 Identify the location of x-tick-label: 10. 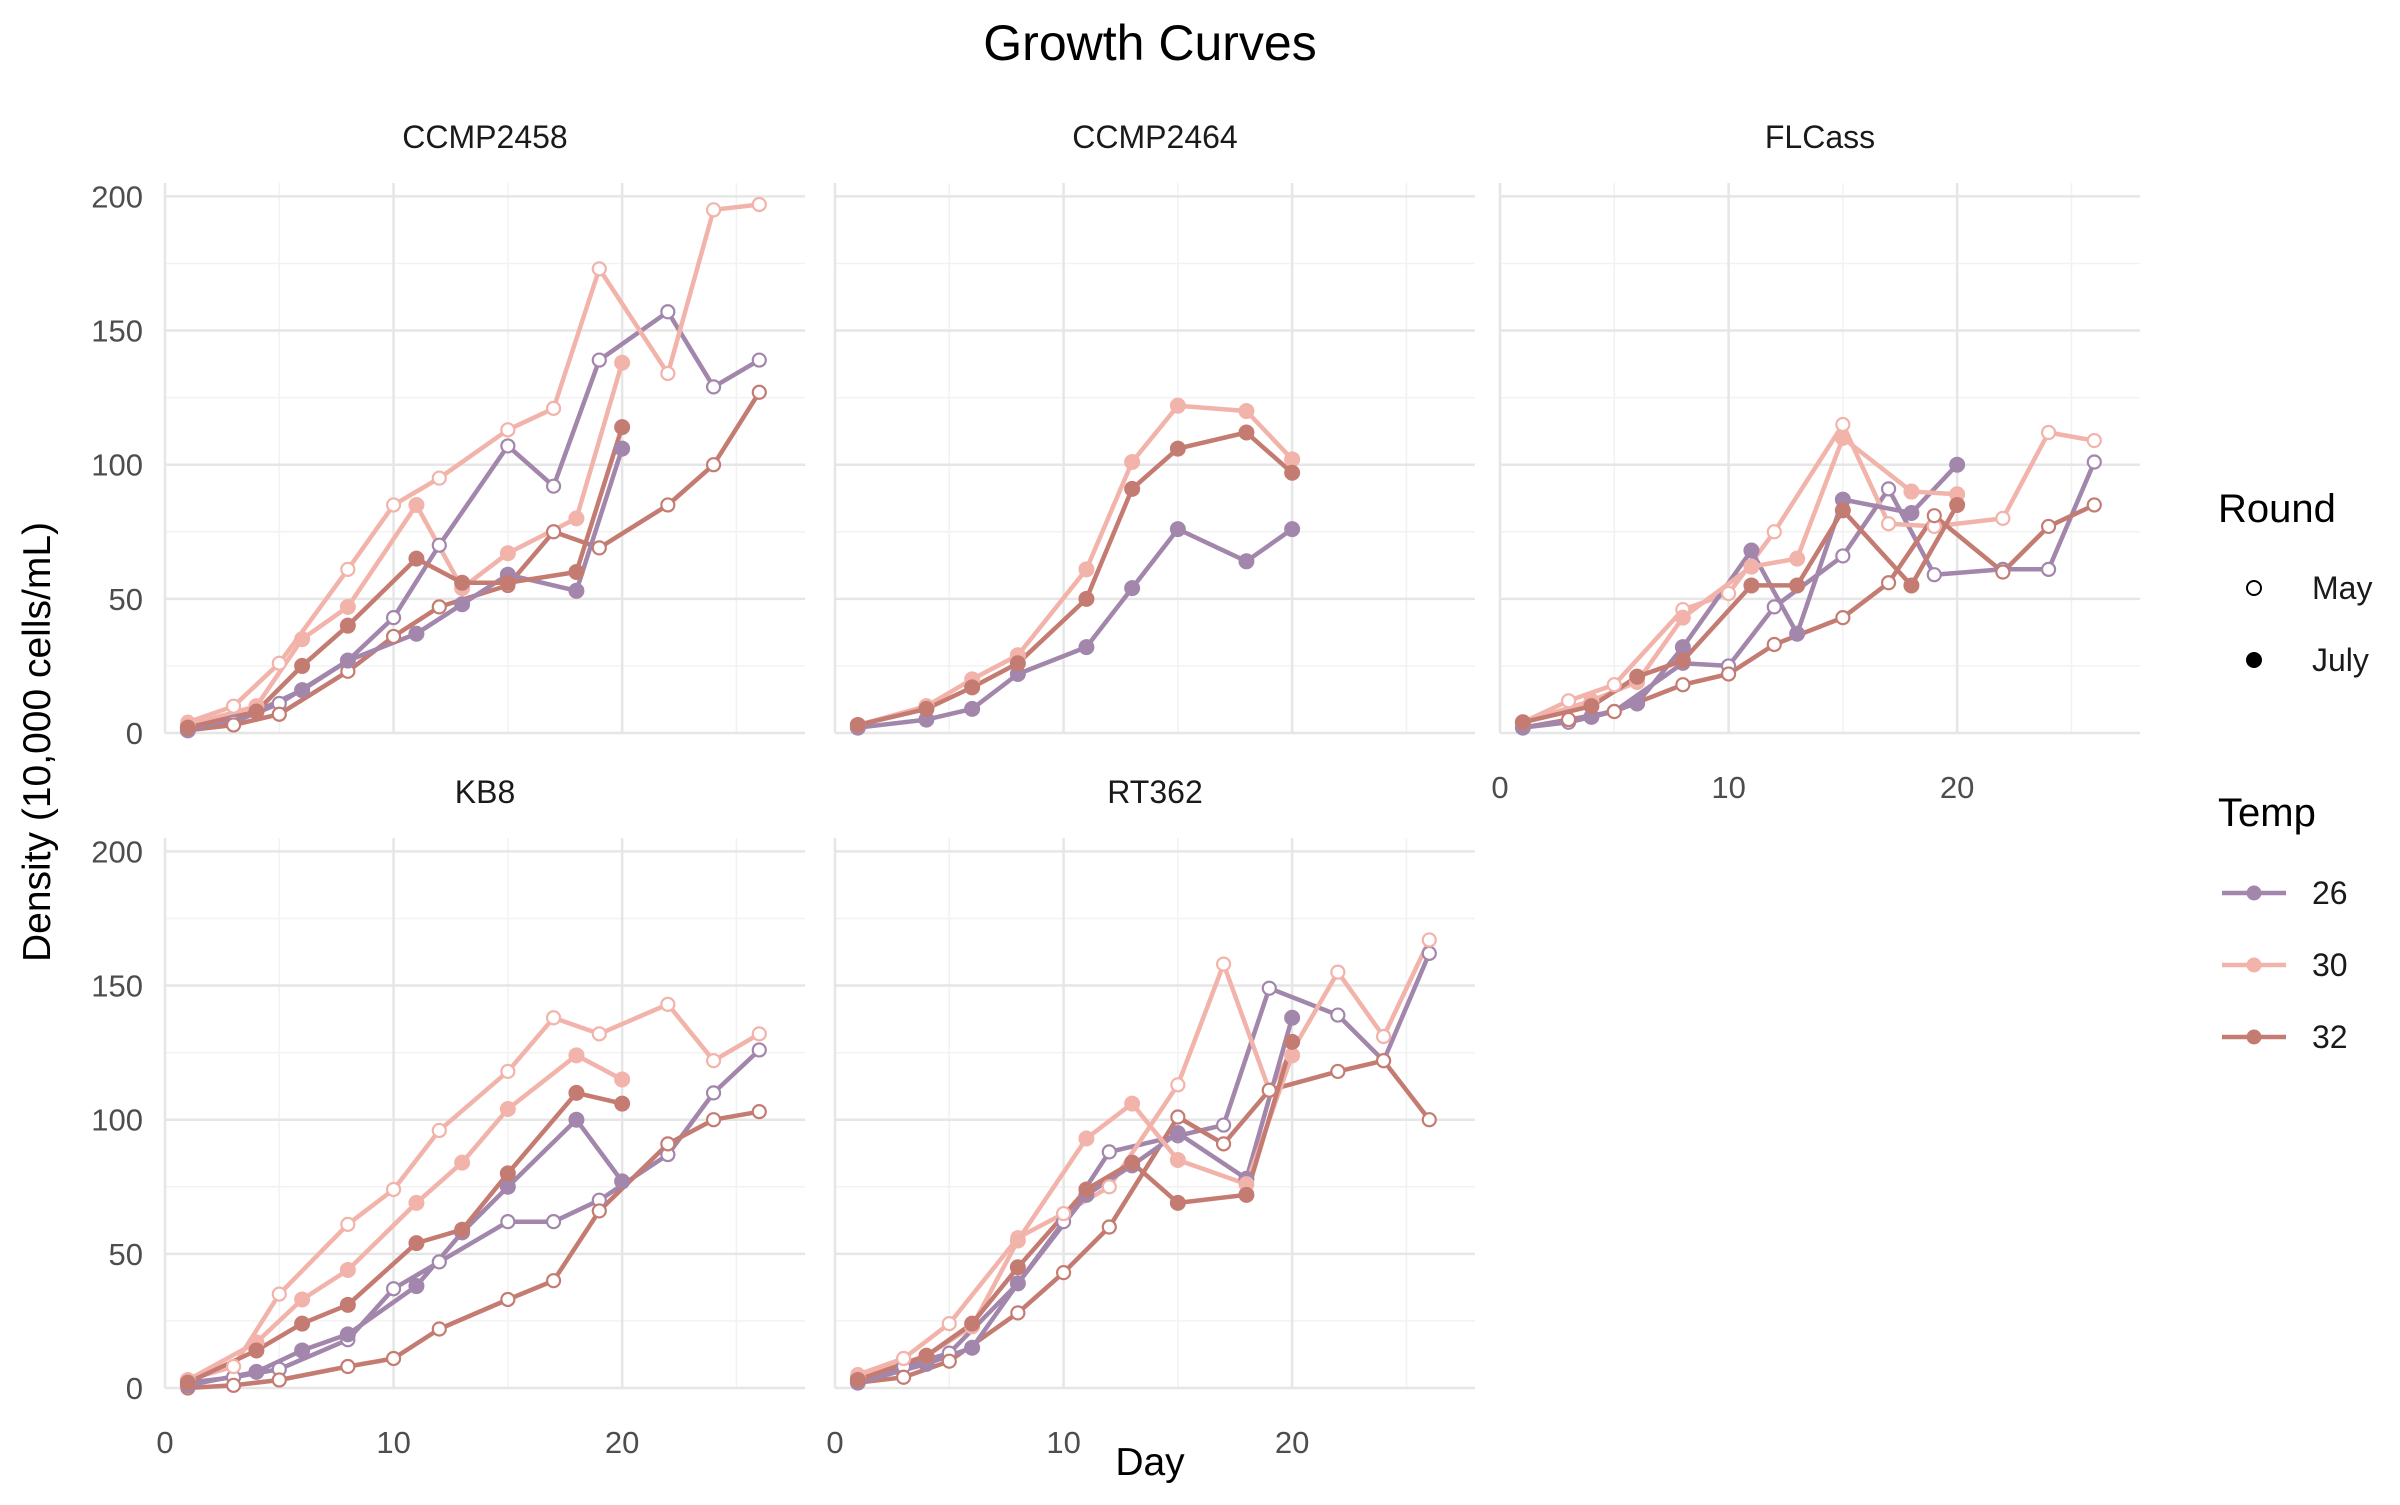
(1063, 1442).